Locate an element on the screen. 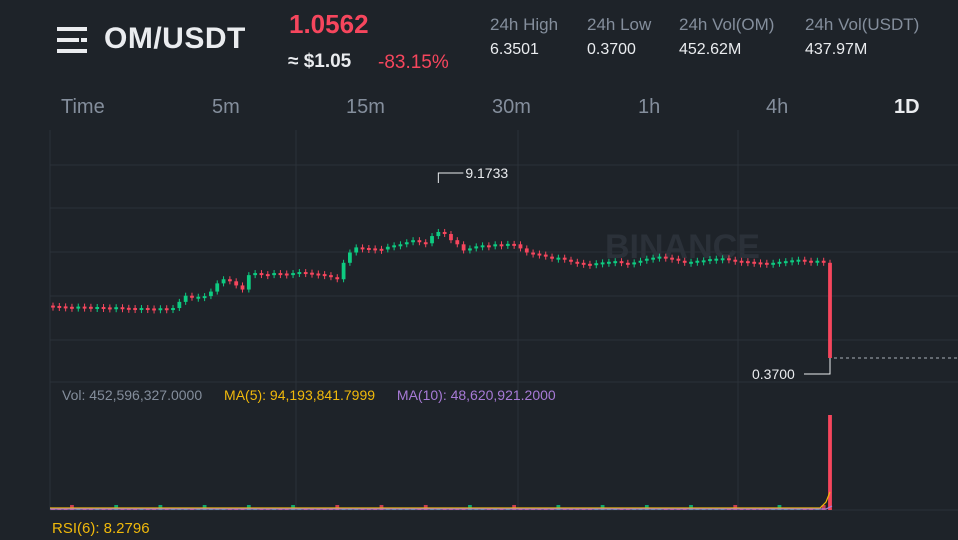  stat-value: 0.3700 is located at coordinates (611, 49).